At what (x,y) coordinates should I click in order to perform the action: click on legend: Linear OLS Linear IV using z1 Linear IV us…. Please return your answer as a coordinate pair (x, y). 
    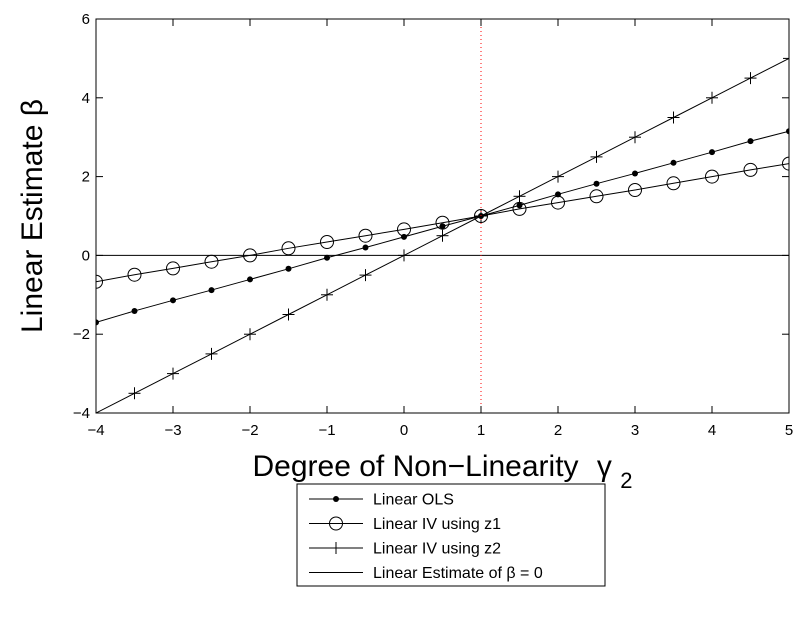
    Looking at the image, I should click on (451, 535).